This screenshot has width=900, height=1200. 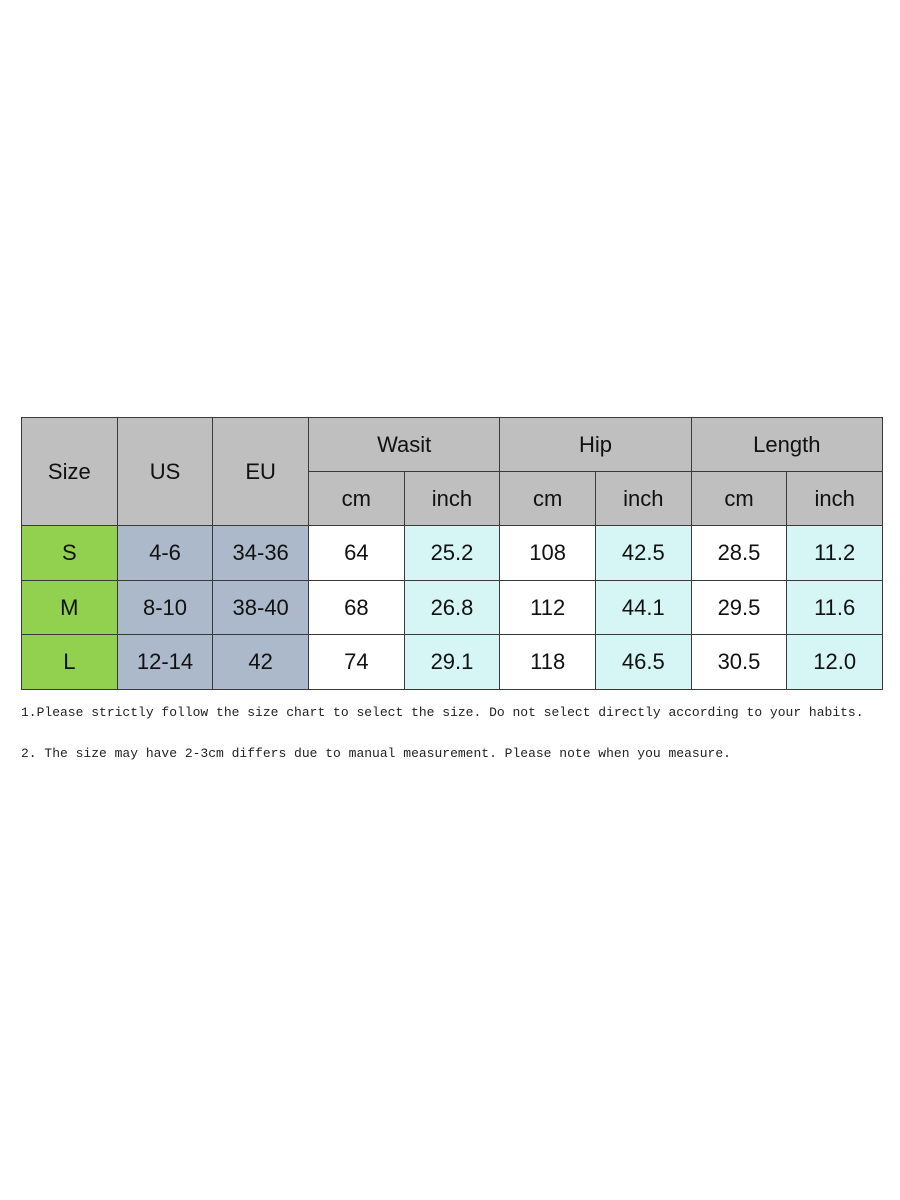 I want to click on data-cell: 30.5, so click(x=739, y=662).